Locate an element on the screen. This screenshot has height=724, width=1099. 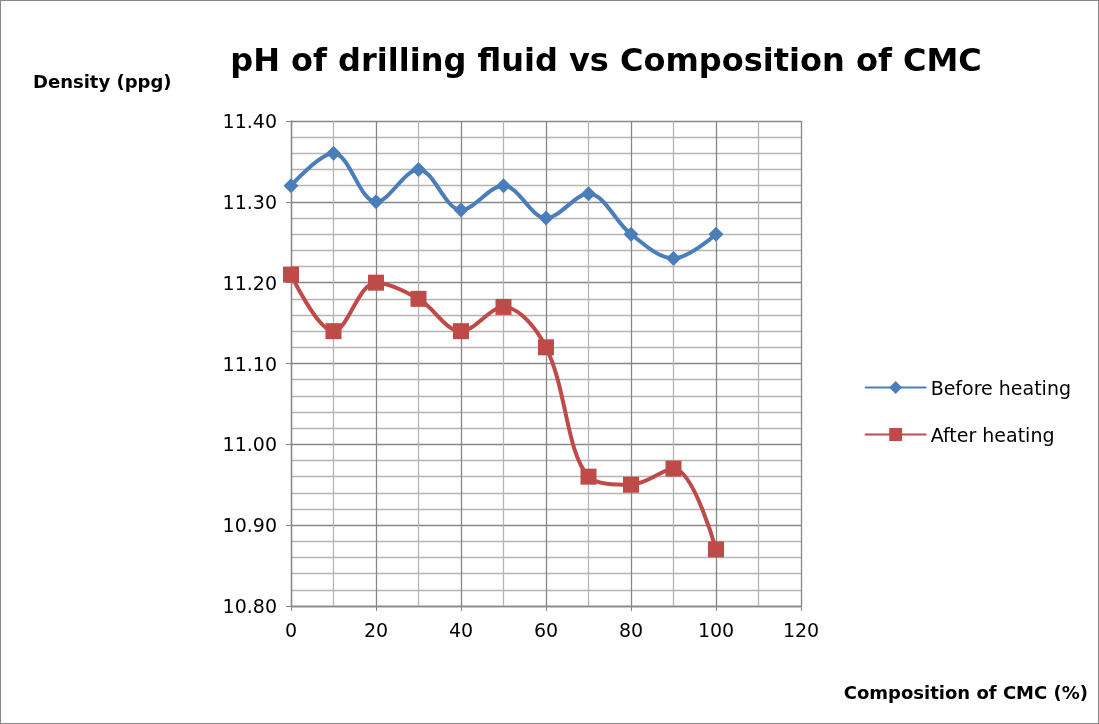
y-tick-label: 11.00 is located at coordinates (249, 444).